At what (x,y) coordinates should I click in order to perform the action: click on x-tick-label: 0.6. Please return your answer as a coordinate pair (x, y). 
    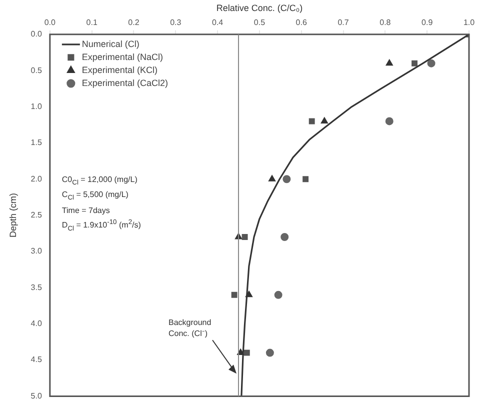
    Looking at the image, I should click on (302, 22).